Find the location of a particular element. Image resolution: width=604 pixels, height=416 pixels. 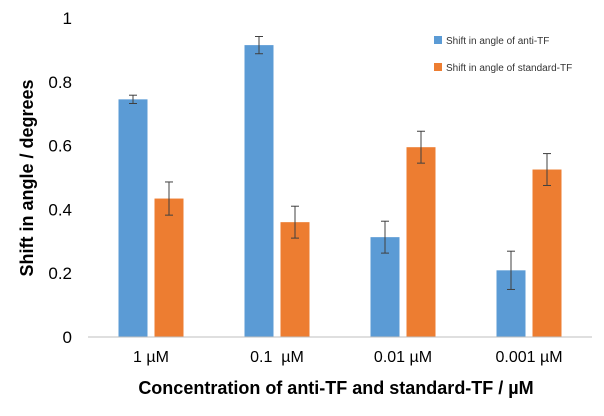

legend-label: Shift in angle of standard-TF is located at coordinates (509, 68).